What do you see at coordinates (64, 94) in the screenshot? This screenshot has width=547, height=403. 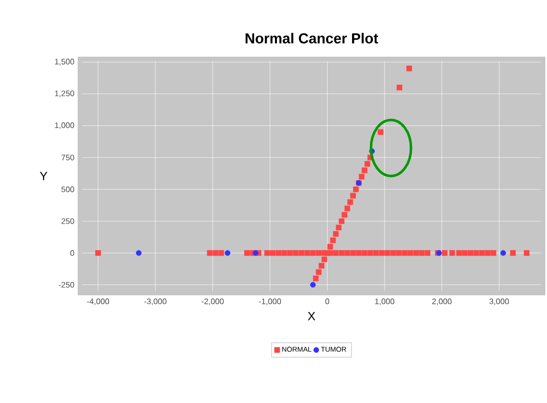 I see `y-tick-label: 1,250` at bounding box center [64, 94].